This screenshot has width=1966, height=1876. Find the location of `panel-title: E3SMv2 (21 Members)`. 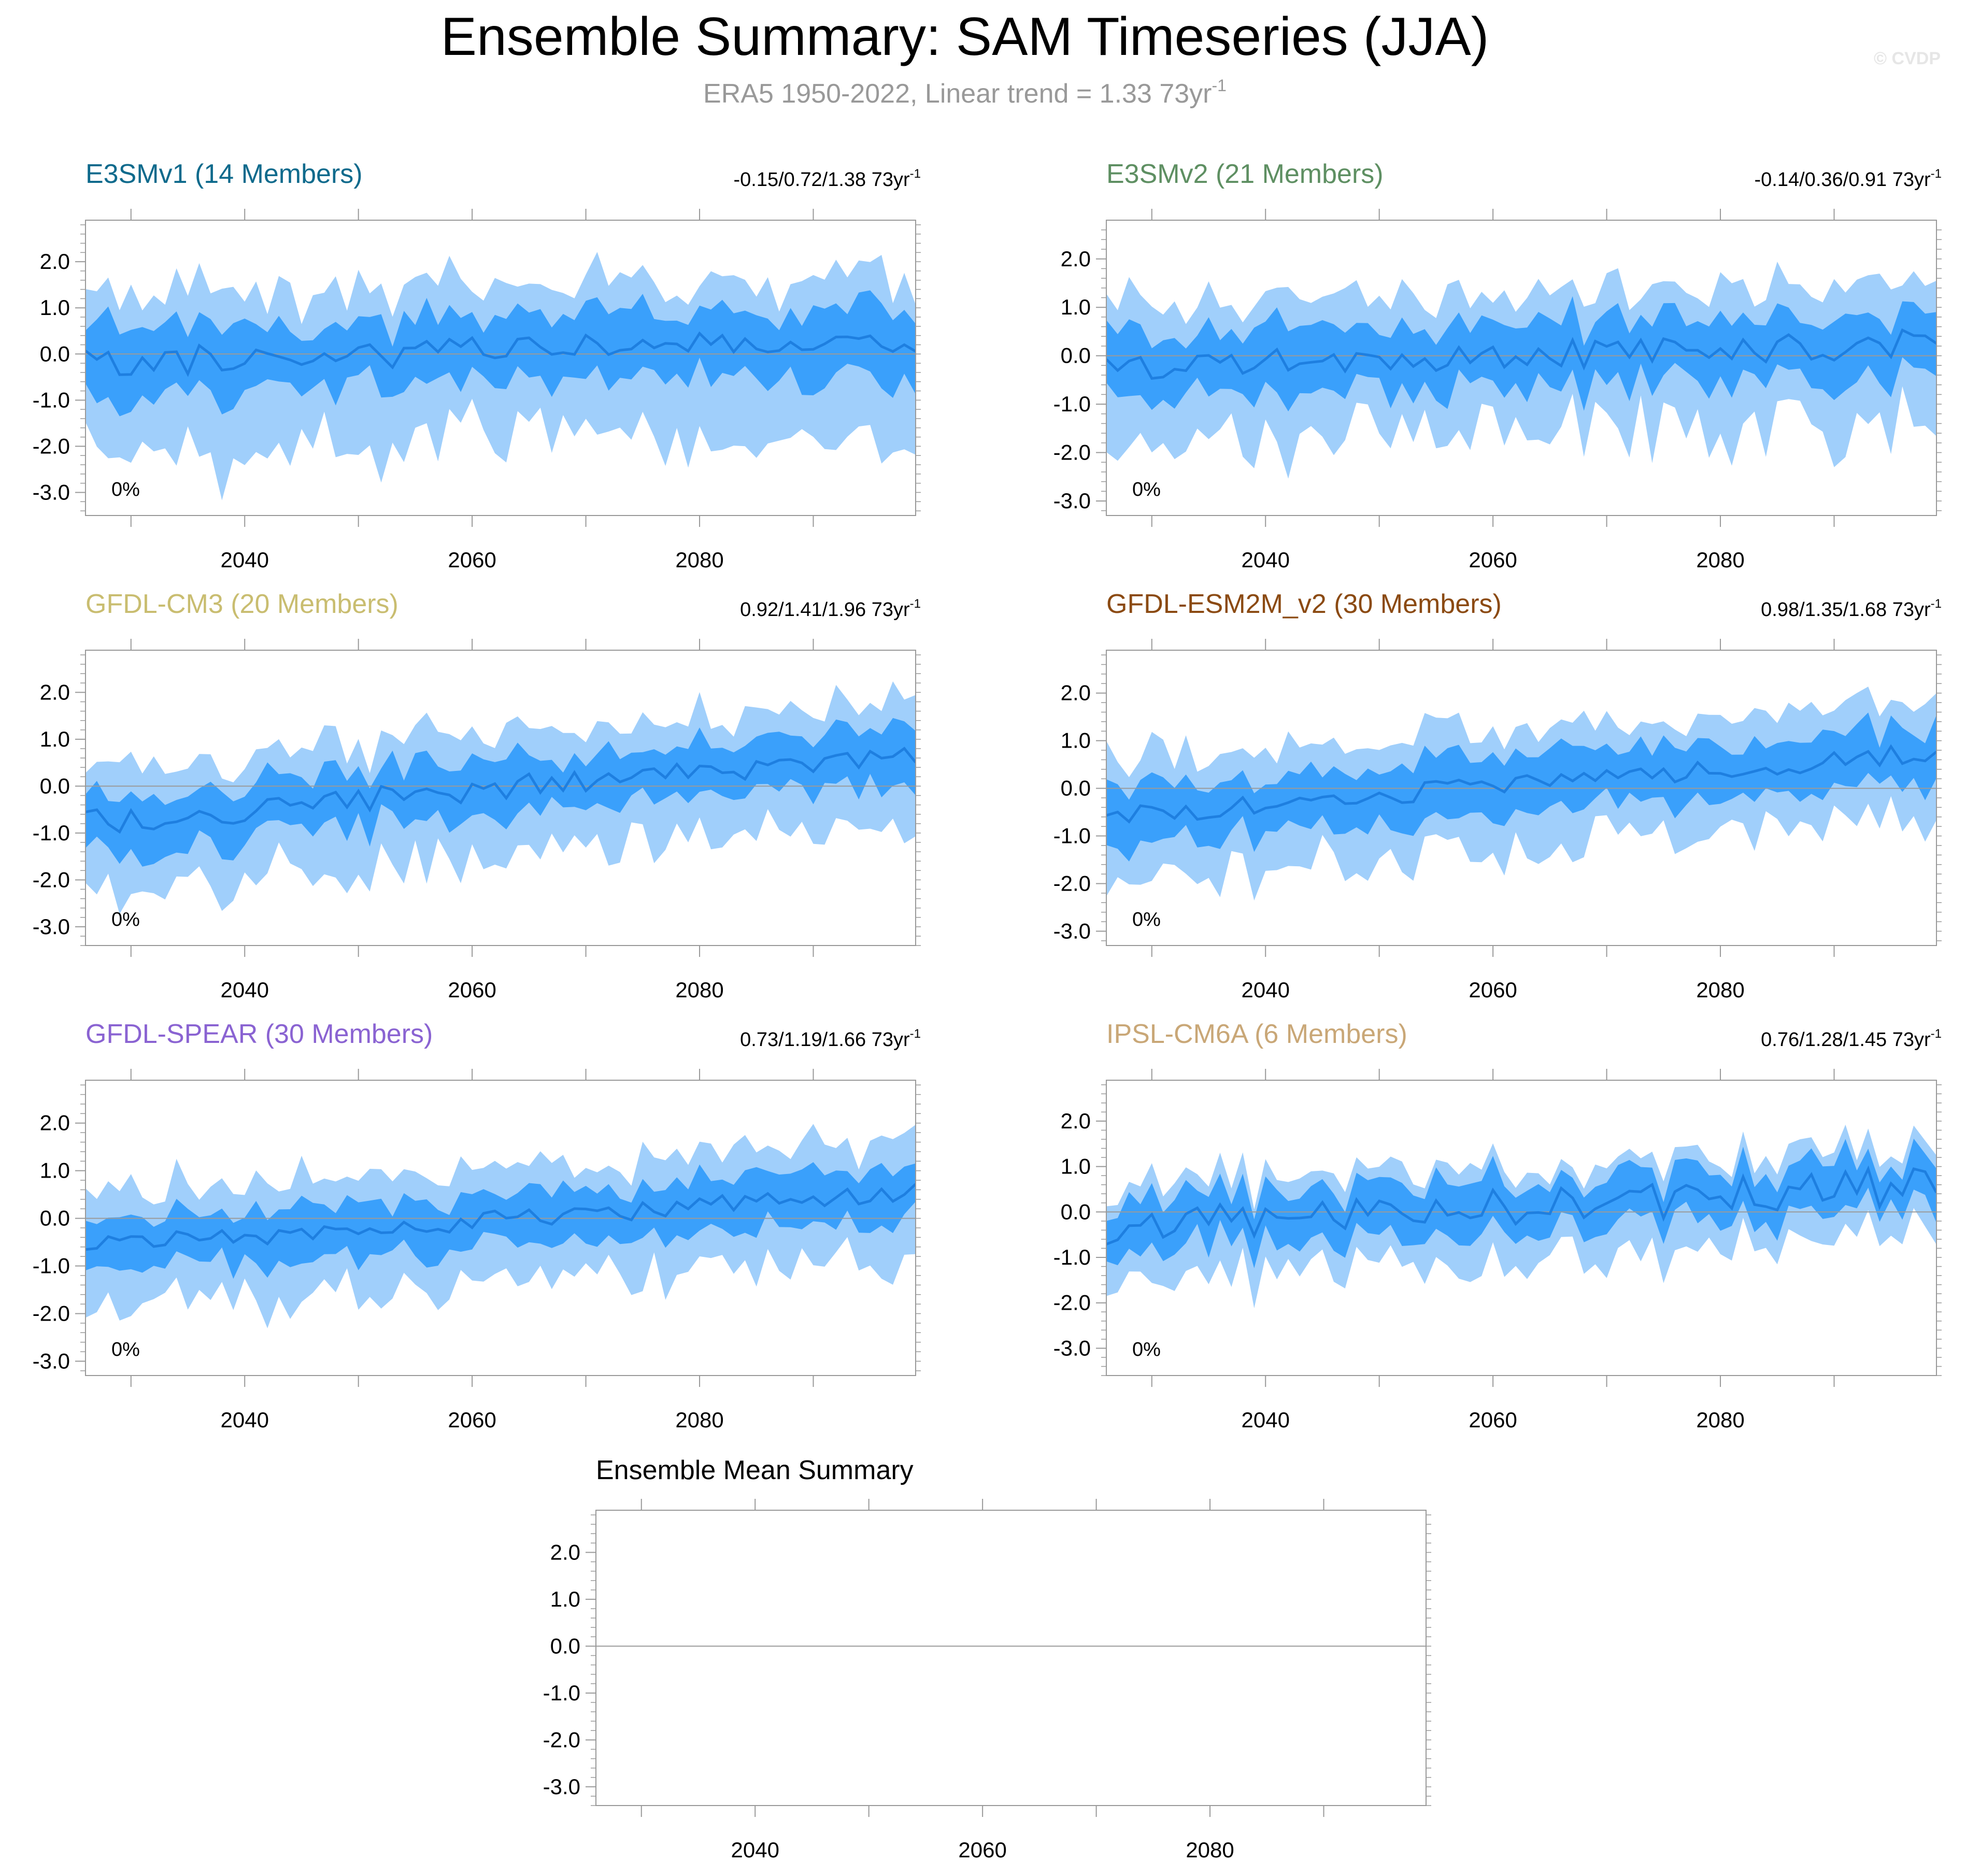

panel-title: E3SMv2 (21 Members) is located at coordinates (1245, 174).